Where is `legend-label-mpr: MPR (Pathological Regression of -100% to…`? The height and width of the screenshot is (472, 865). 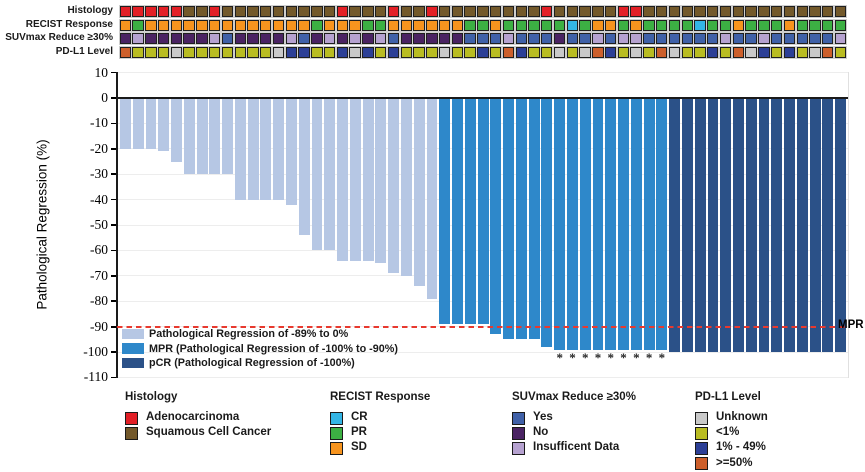 legend-label-mpr: MPR (Pathological Regression of -100% to… is located at coordinates (273, 348).